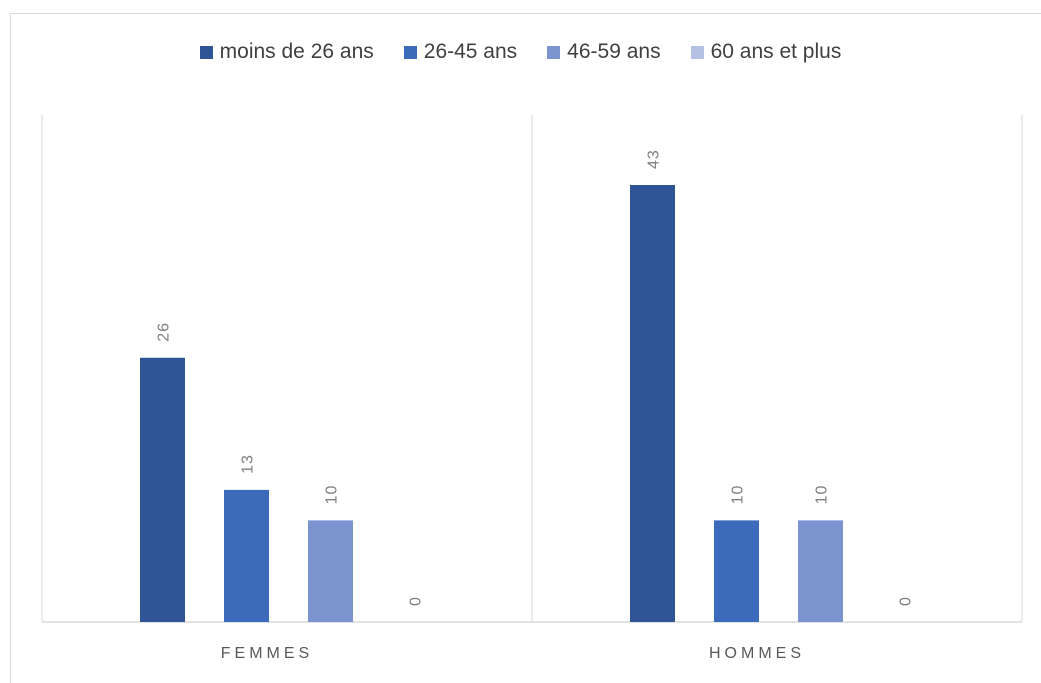 This screenshot has width=1041, height=683. I want to click on data-label: 26, so click(164, 332).